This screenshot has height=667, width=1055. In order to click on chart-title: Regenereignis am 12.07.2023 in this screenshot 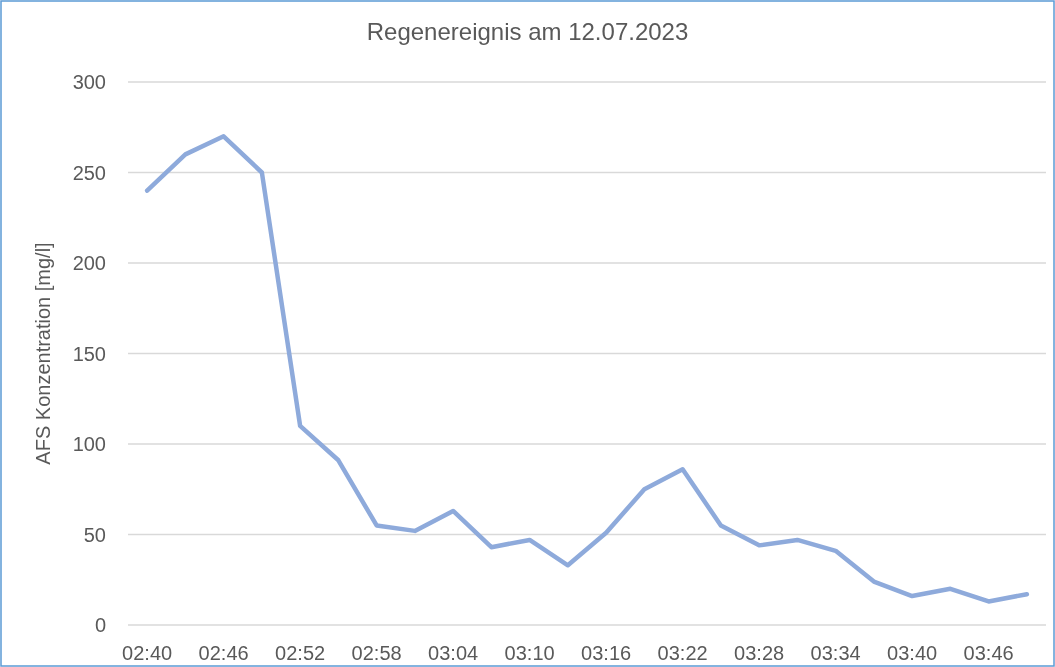, I will do `click(527, 31)`.